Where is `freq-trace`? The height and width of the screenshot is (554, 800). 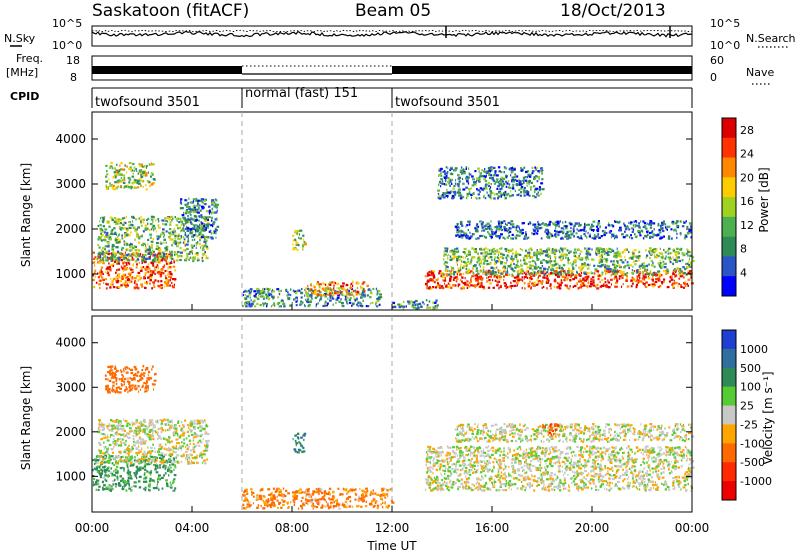
freq-trace is located at coordinates (392, 70).